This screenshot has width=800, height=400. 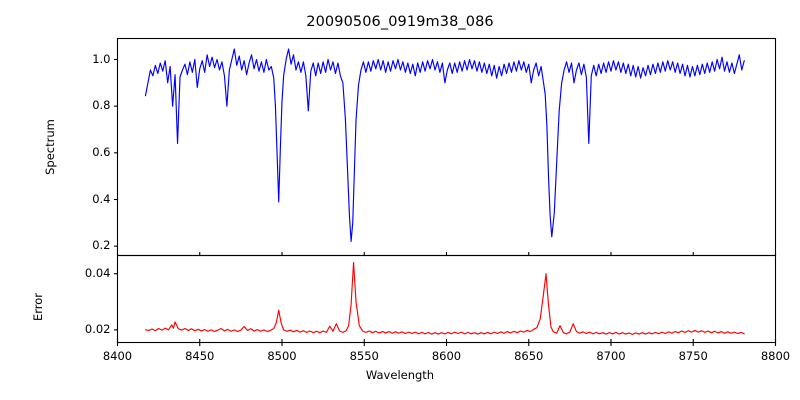 I want to click on spectrum-ytick-label: 0.8, so click(x=101, y=105).